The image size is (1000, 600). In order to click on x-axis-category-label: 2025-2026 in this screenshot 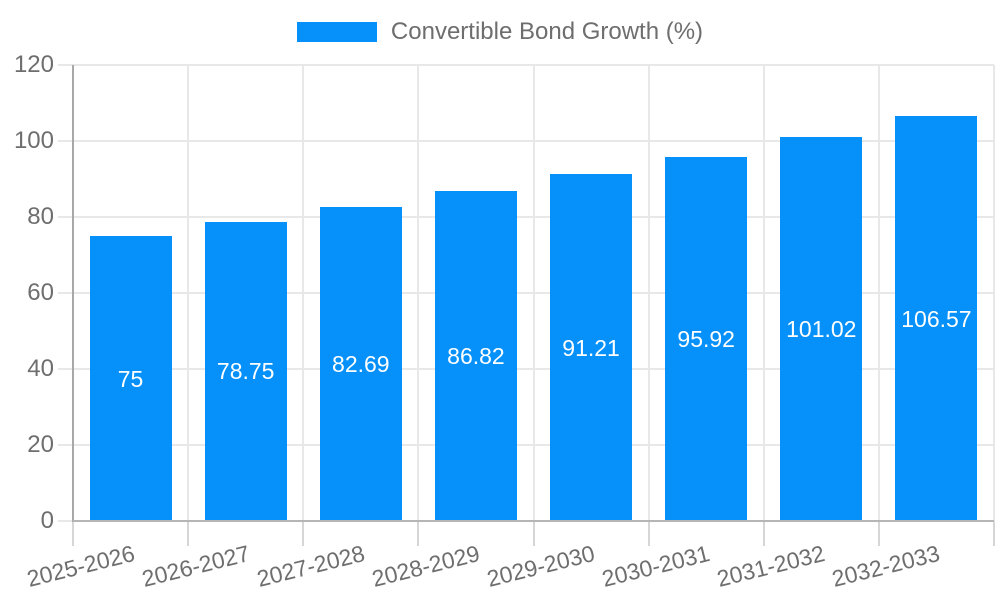, I will do `click(80, 566)`.